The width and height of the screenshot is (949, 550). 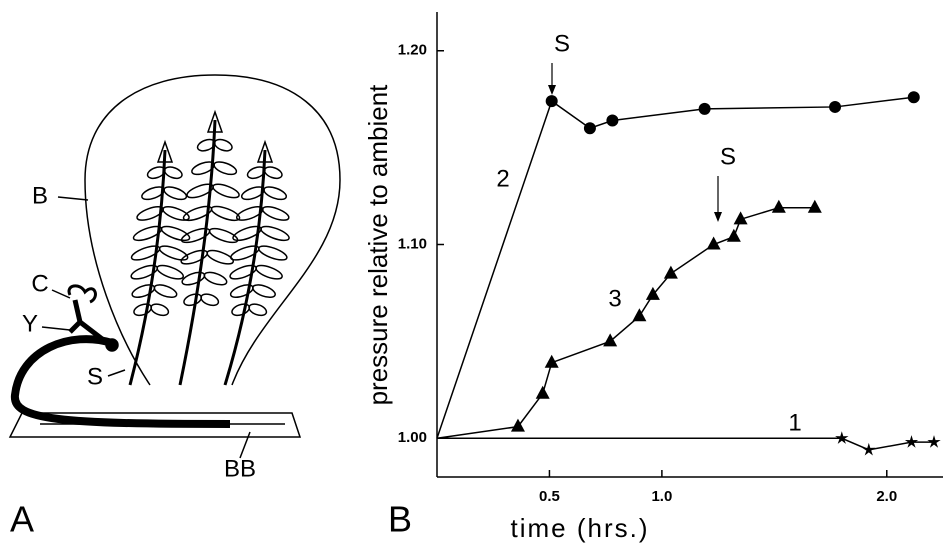 What do you see at coordinates (412, 50) in the screenshot?
I see `y-tick-label: 1.20` at bounding box center [412, 50].